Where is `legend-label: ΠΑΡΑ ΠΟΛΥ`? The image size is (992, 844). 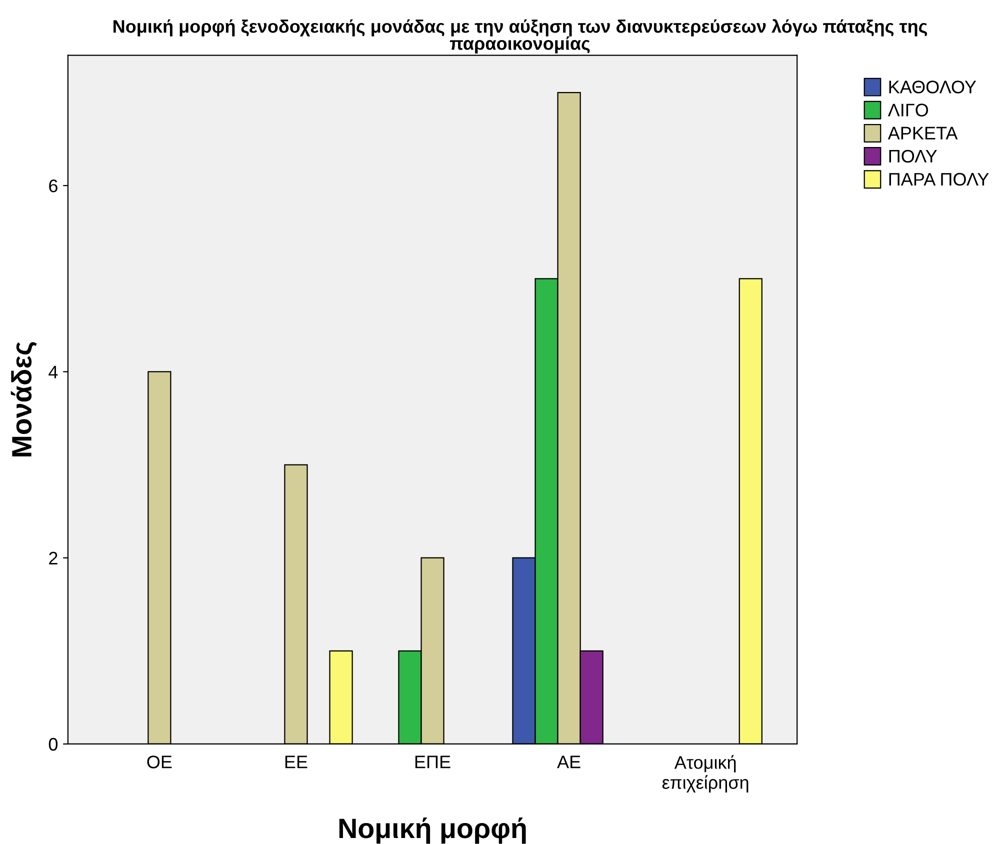 legend-label: ΠΑΡΑ ΠΟΛΥ is located at coordinates (939, 179).